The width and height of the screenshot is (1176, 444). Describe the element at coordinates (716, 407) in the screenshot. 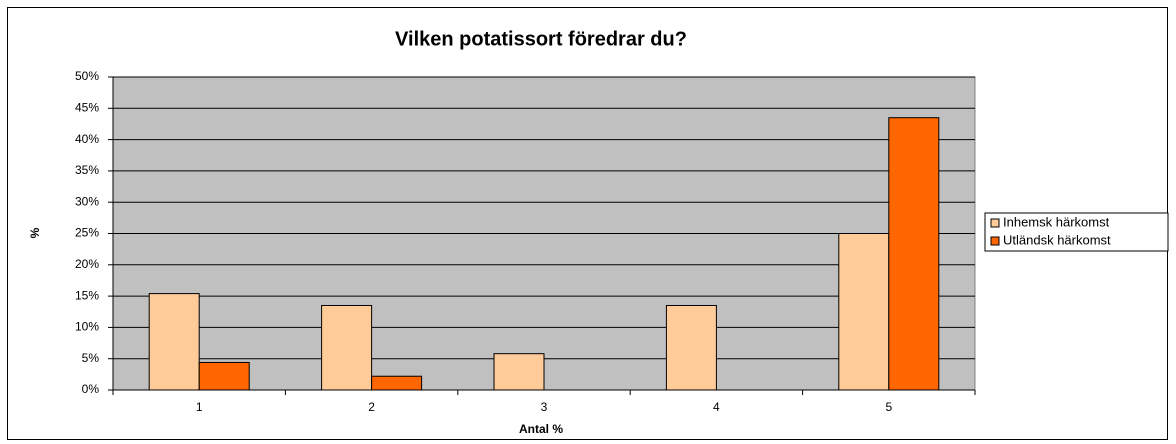

I see `x-tick-label: 4` at that location.